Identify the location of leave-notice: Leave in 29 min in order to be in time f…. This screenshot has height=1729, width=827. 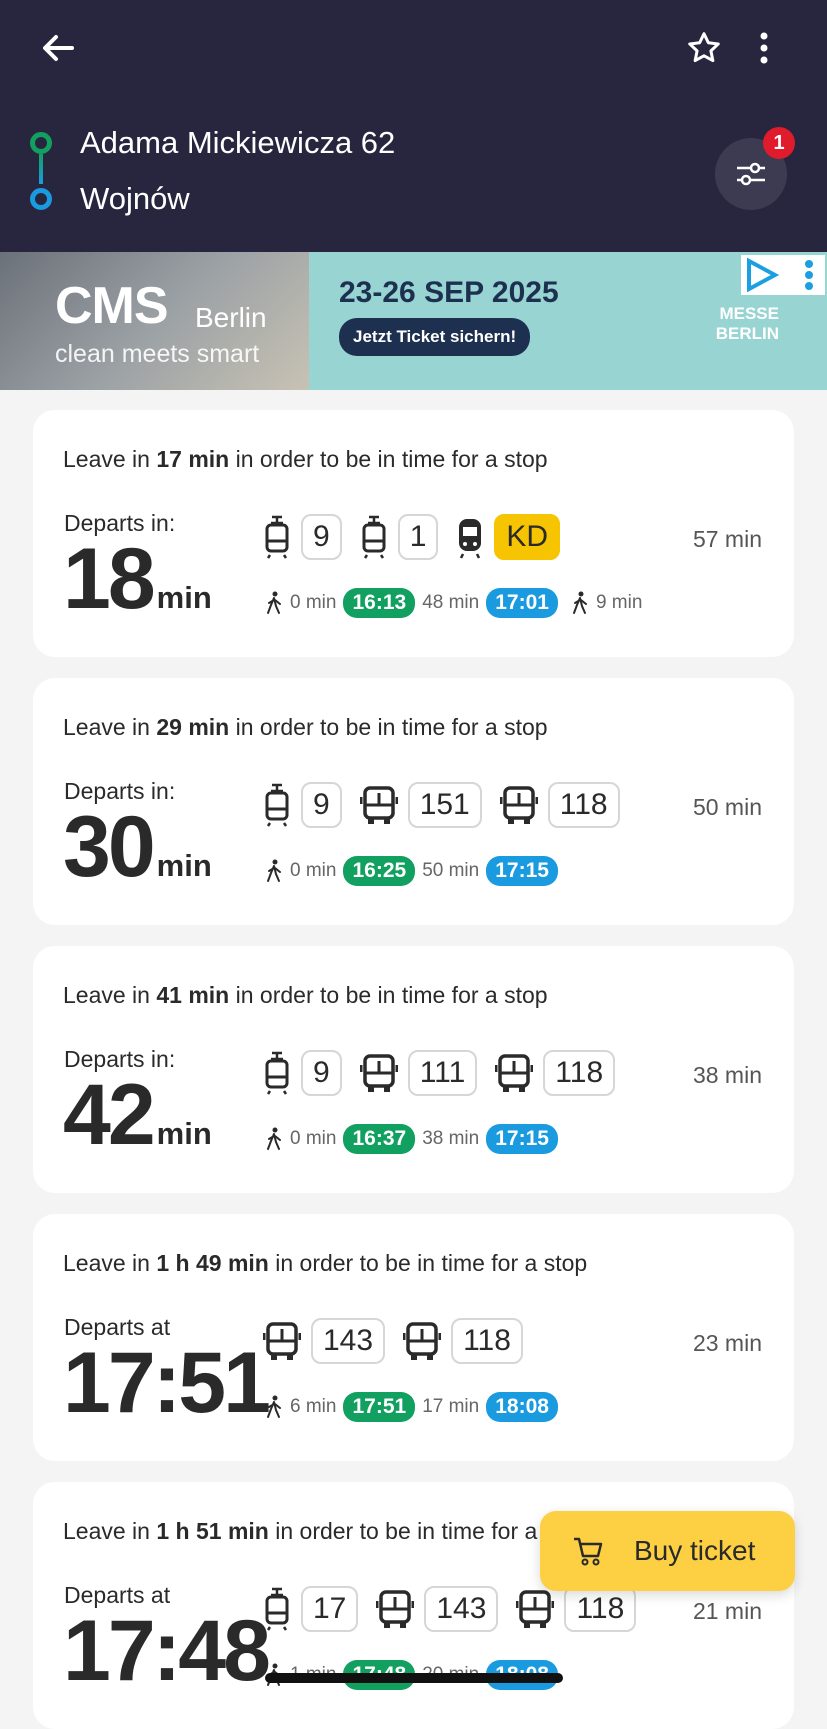
(305, 727).